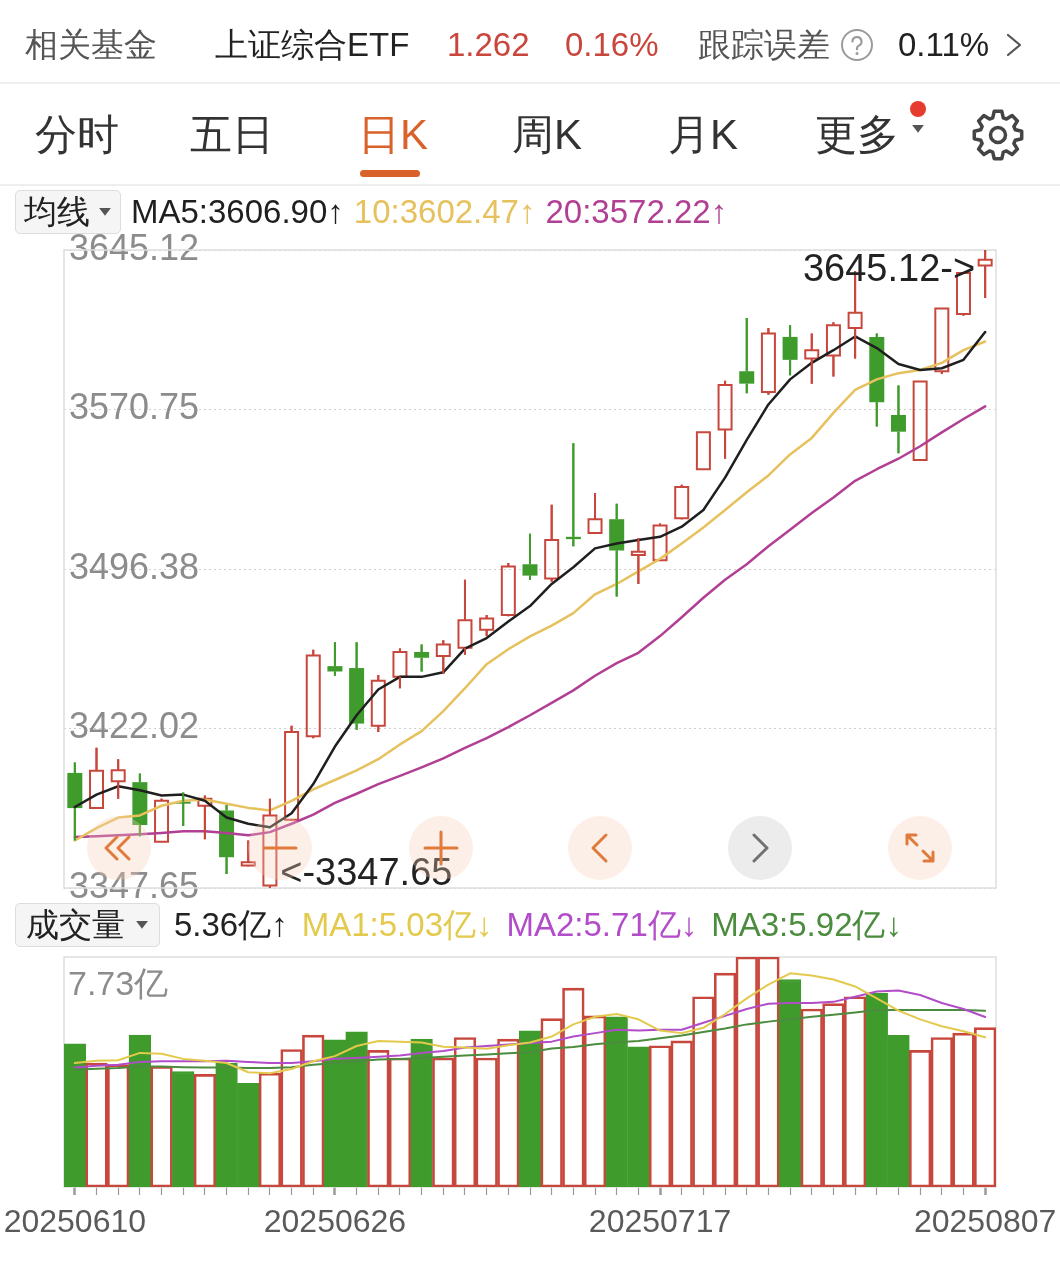  What do you see at coordinates (231, 924) in the screenshot?
I see `text: 5.36亿↑` at bounding box center [231, 924].